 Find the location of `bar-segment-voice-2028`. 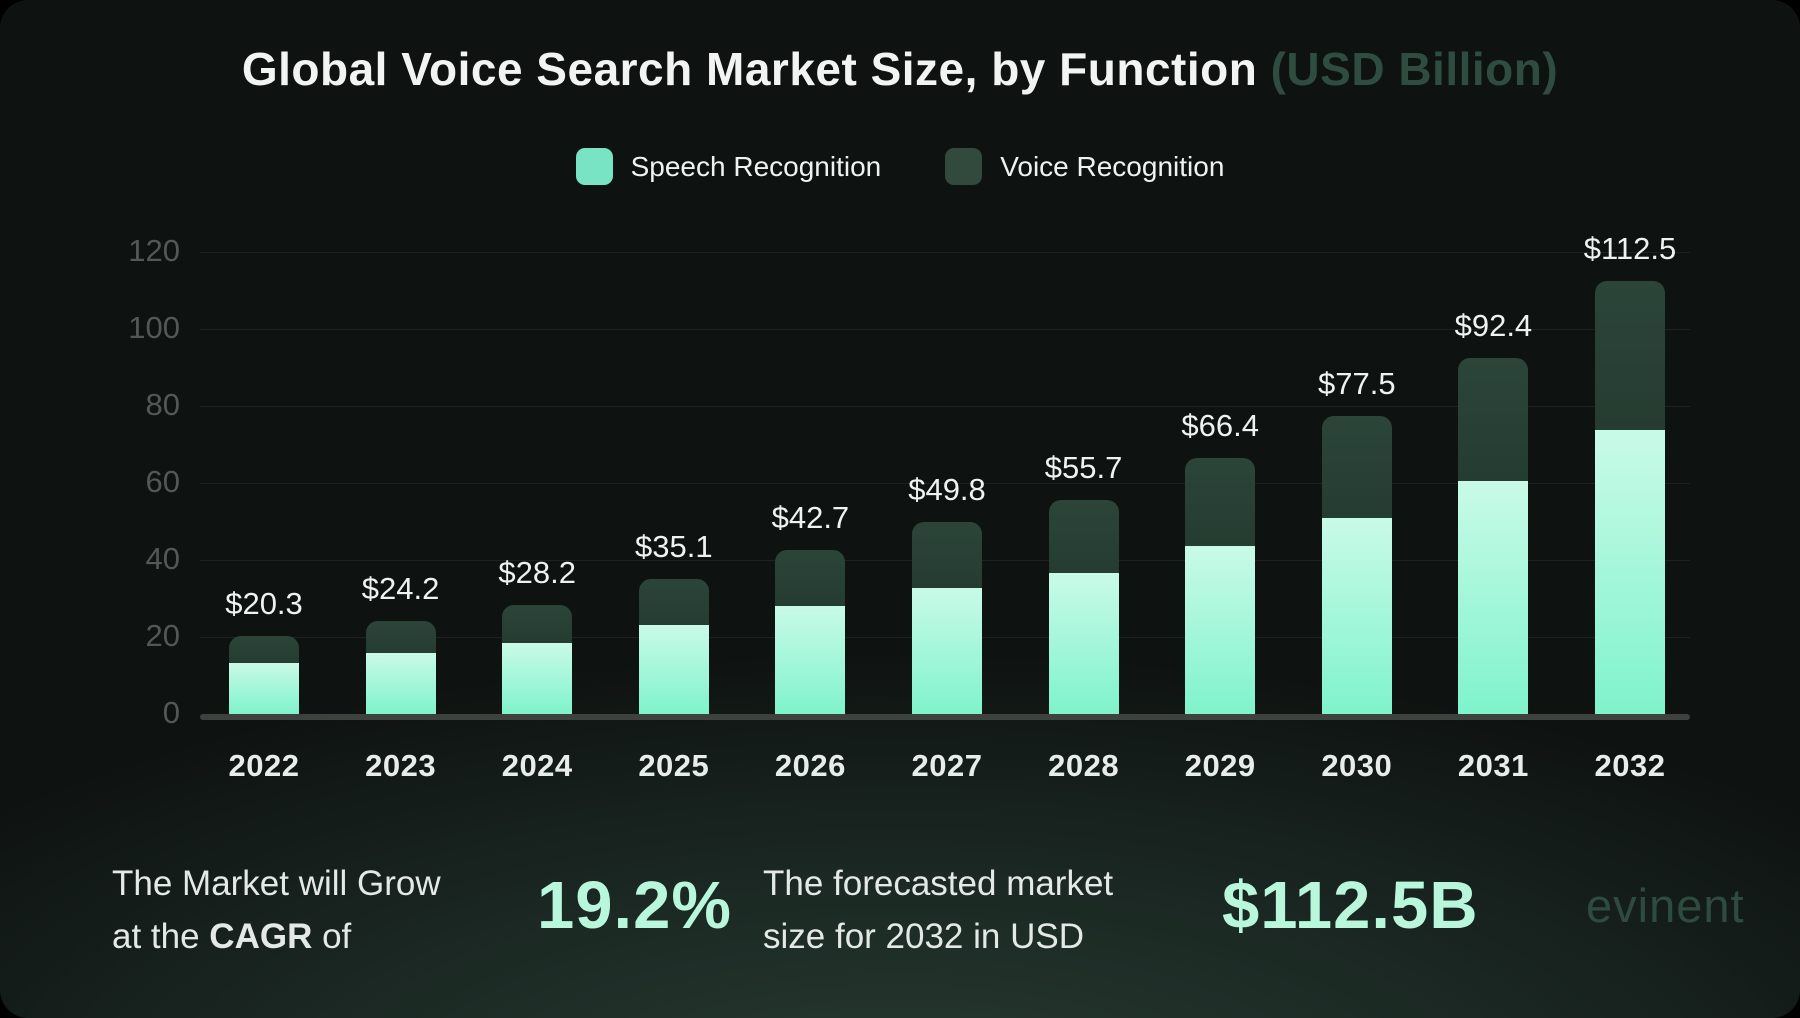

bar-segment-voice-2028 is located at coordinates (1083, 536).